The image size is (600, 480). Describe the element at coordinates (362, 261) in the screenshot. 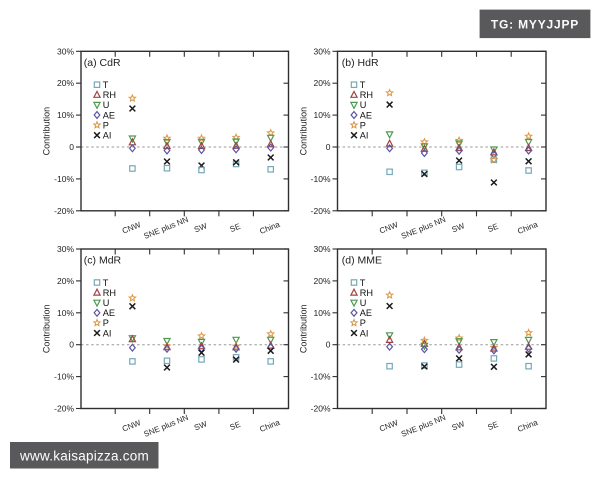

I see `svg-text: (d) MME` at that location.